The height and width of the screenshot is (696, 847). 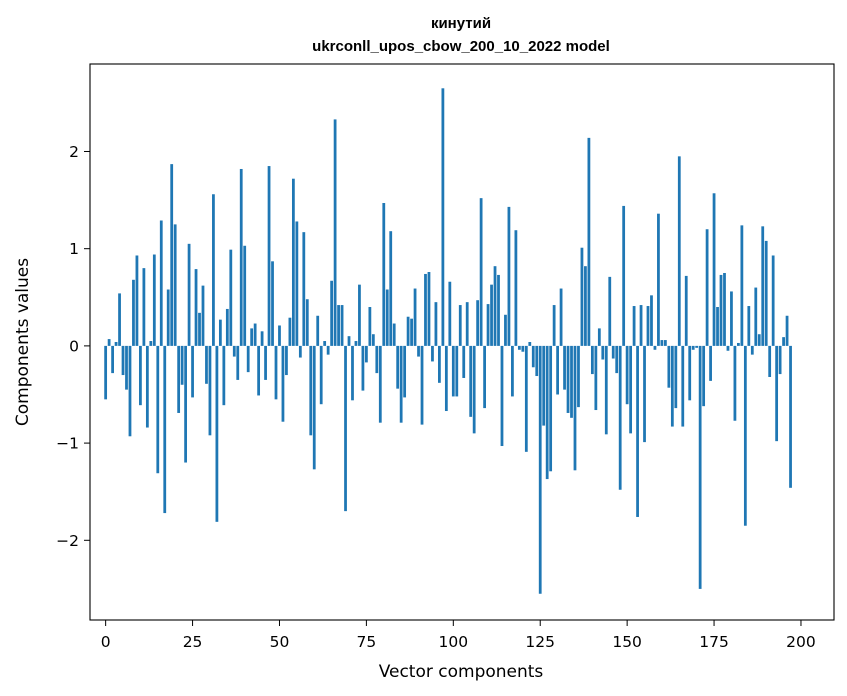 I want to click on y-tick-label: −1, so click(x=67, y=444).